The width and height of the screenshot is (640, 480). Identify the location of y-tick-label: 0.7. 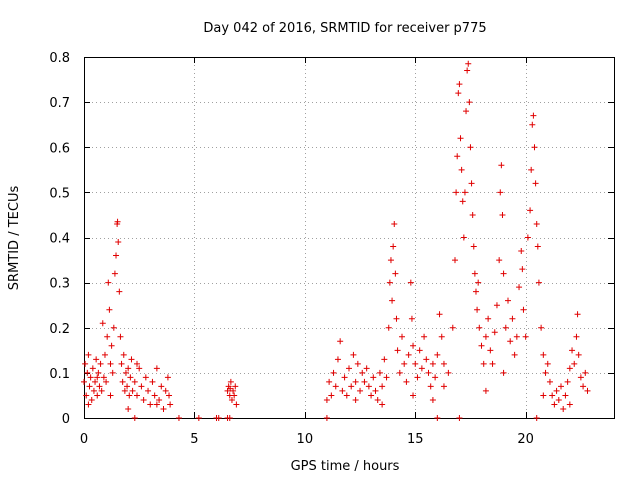
(59, 103).